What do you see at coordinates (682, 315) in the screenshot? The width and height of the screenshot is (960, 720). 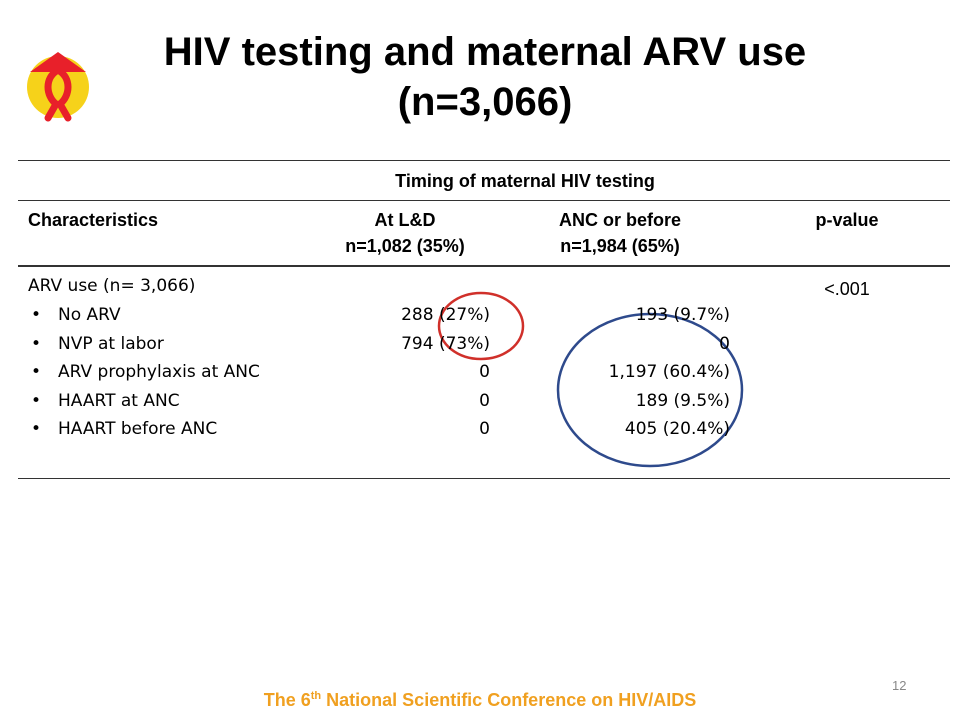 I see `cell-anc: 193 (9.7%)` at bounding box center [682, 315].